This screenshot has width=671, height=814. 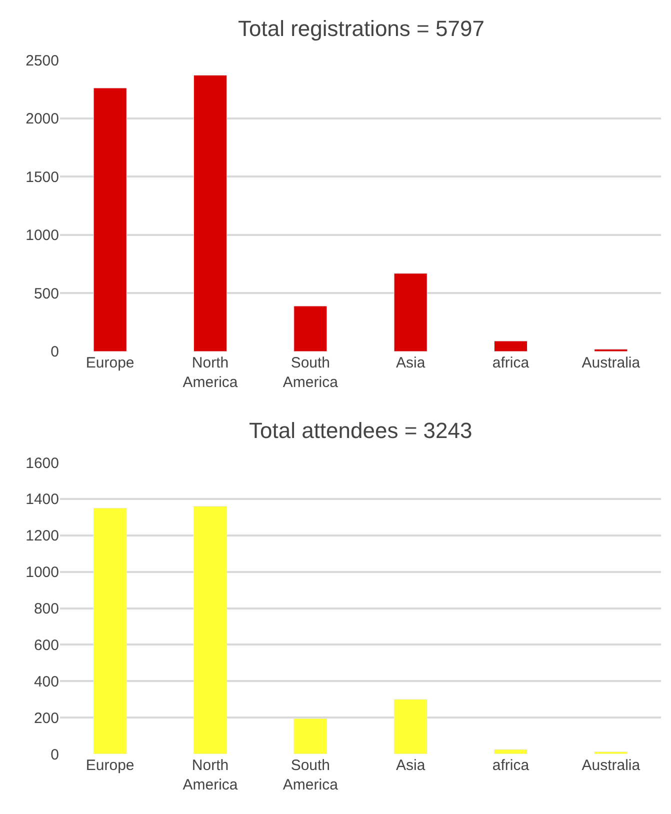 What do you see at coordinates (361, 28) in the screenshot?
I see `chart-title: Total registrations = 5797` at bounding box center [361, 28].